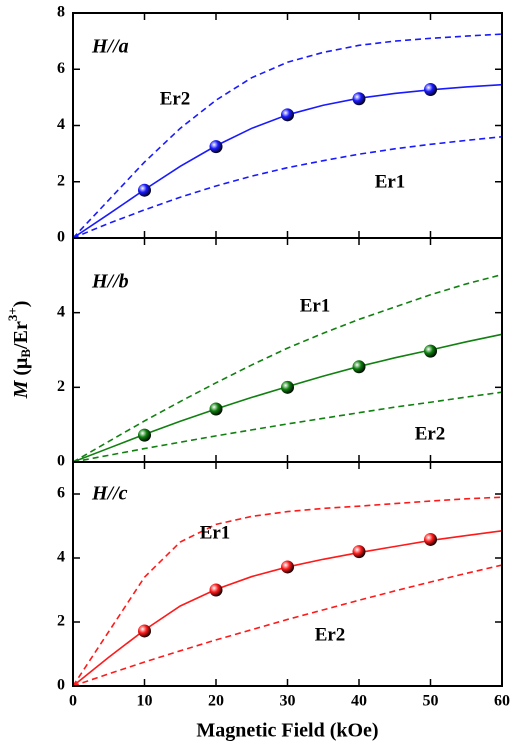  What do you see at coordinates (216, 701) in the screenshot?
I see `x-tick-label: 20` at bounding box center [216, 701].